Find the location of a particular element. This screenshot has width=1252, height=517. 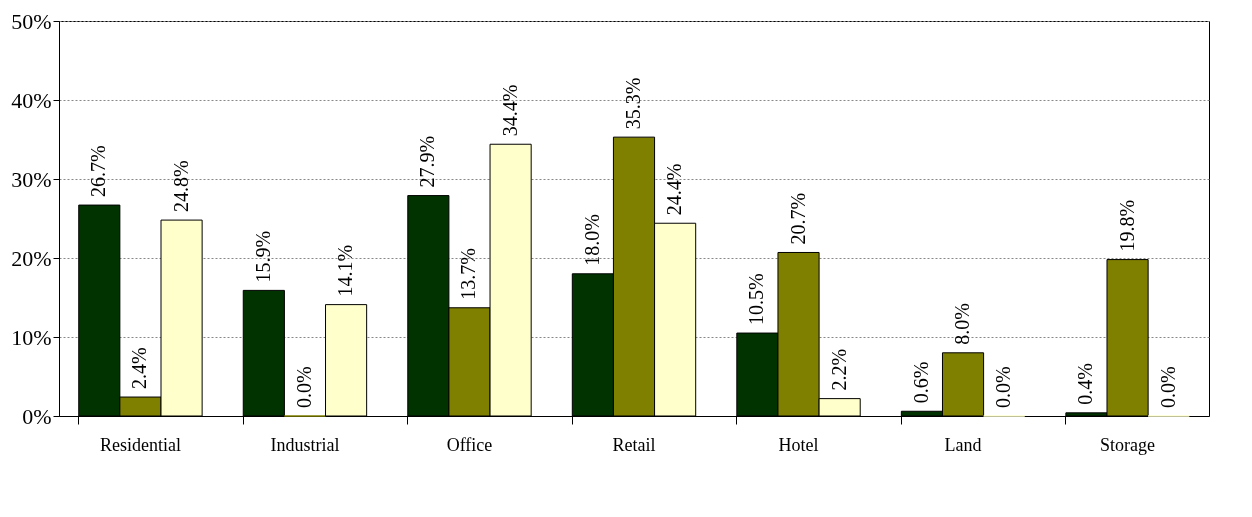

y-tick-label: 30% is located at coordinates (31, 179).